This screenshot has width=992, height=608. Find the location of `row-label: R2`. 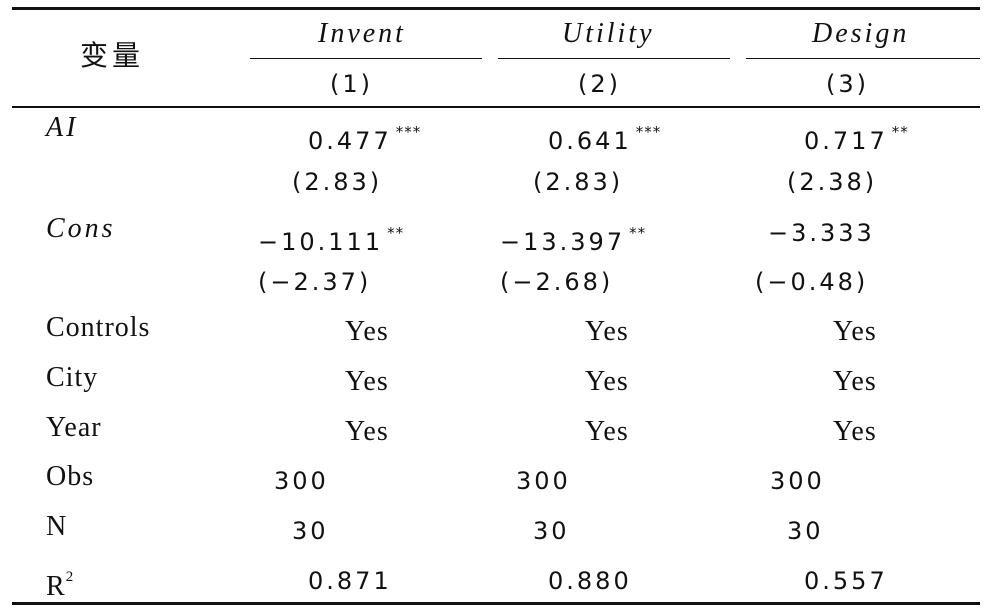

row-label: R2 is located at coordinates (60, 582).